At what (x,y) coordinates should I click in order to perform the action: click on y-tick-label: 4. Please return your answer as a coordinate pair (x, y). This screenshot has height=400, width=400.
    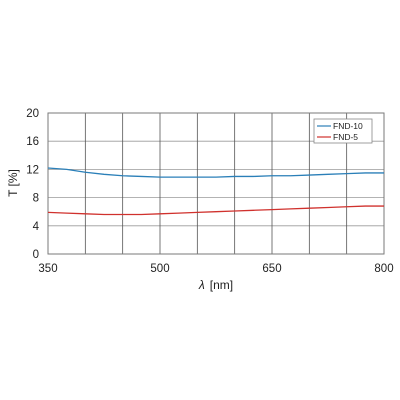
    Looking at the image, I should click on (36, 227).